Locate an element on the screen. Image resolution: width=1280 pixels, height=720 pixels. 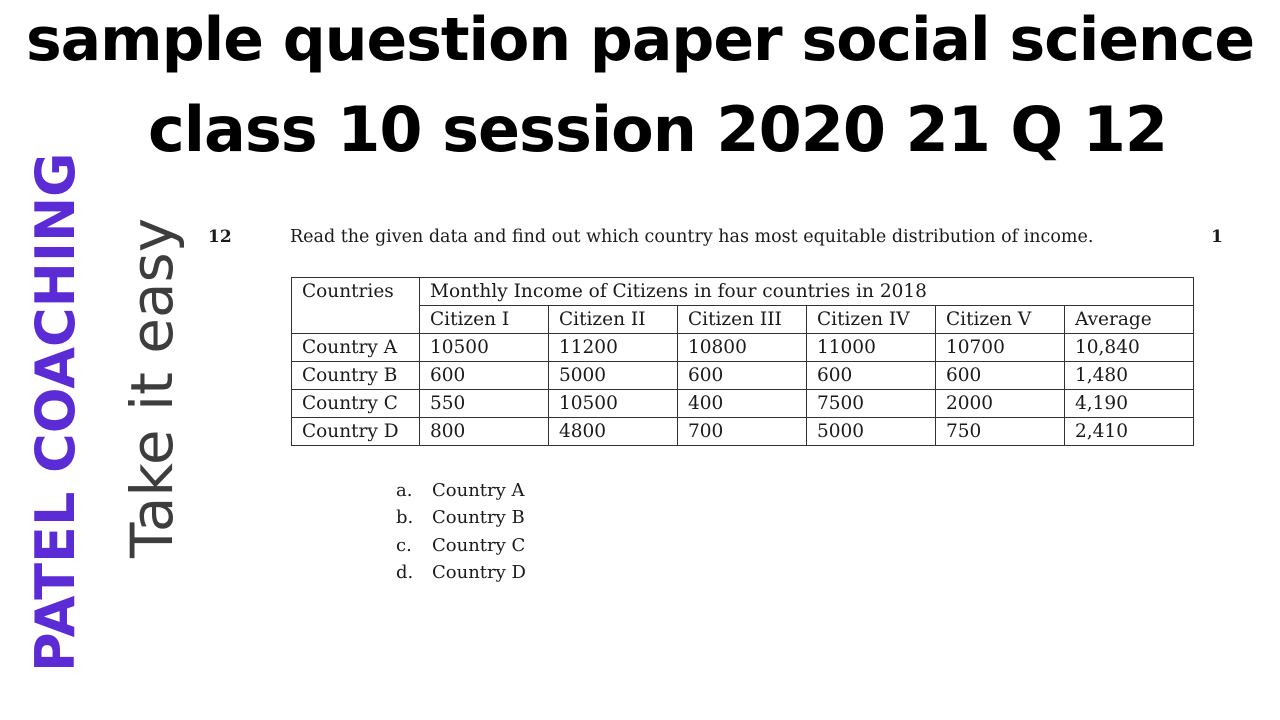
option-letter: a. is located at coordinates (404, 490).